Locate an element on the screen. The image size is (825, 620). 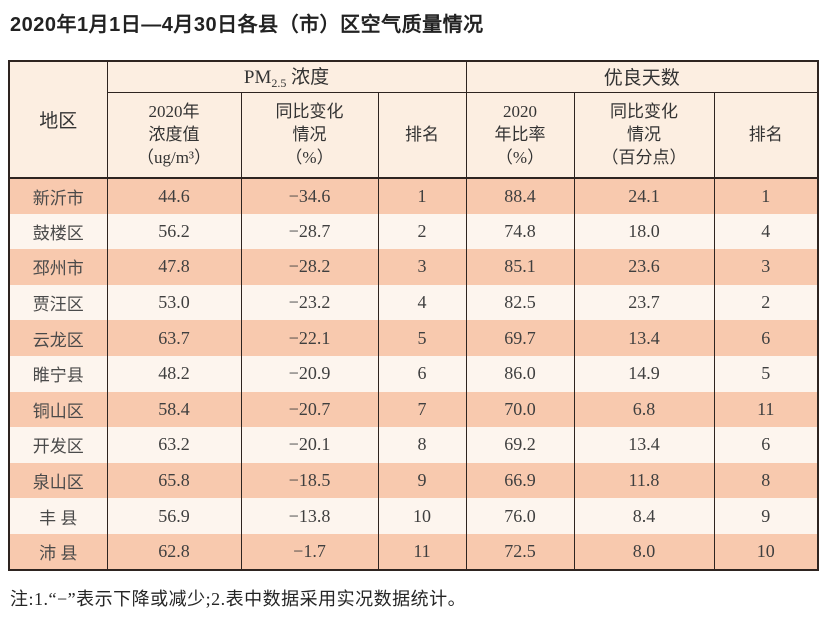
pm-change-cell: −34.6 is located at coordinates (309, 196).